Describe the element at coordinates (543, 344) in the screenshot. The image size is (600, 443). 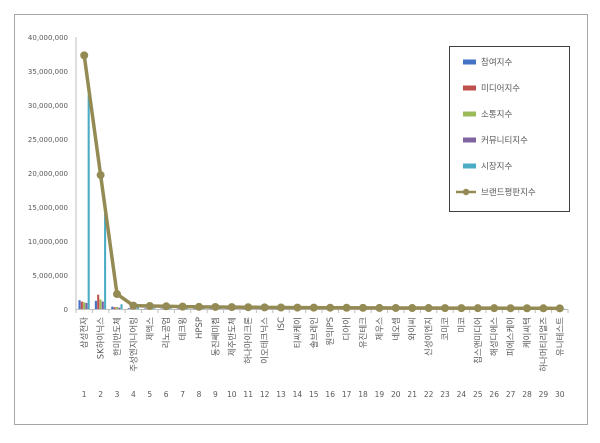
I see `category-label: 하나머티리얼즈` at that location.